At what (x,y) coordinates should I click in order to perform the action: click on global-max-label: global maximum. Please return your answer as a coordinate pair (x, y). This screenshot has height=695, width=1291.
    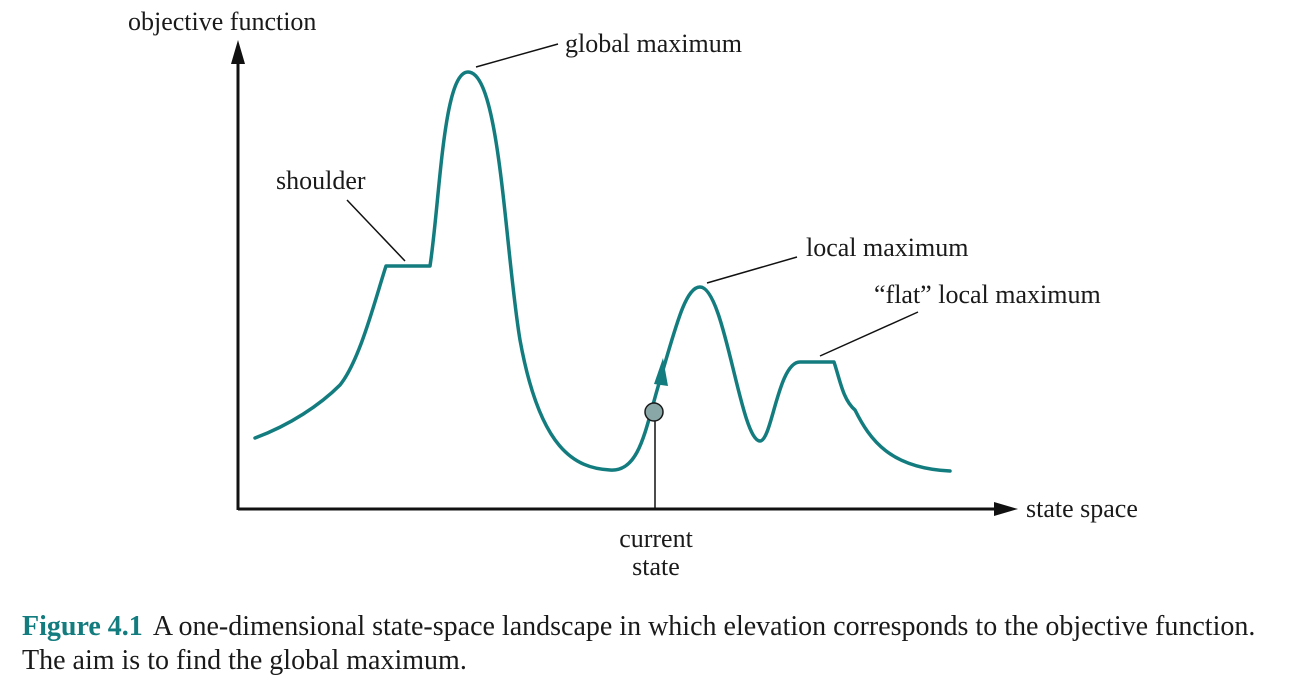
    Looking at the image, I should click on (653, 43).